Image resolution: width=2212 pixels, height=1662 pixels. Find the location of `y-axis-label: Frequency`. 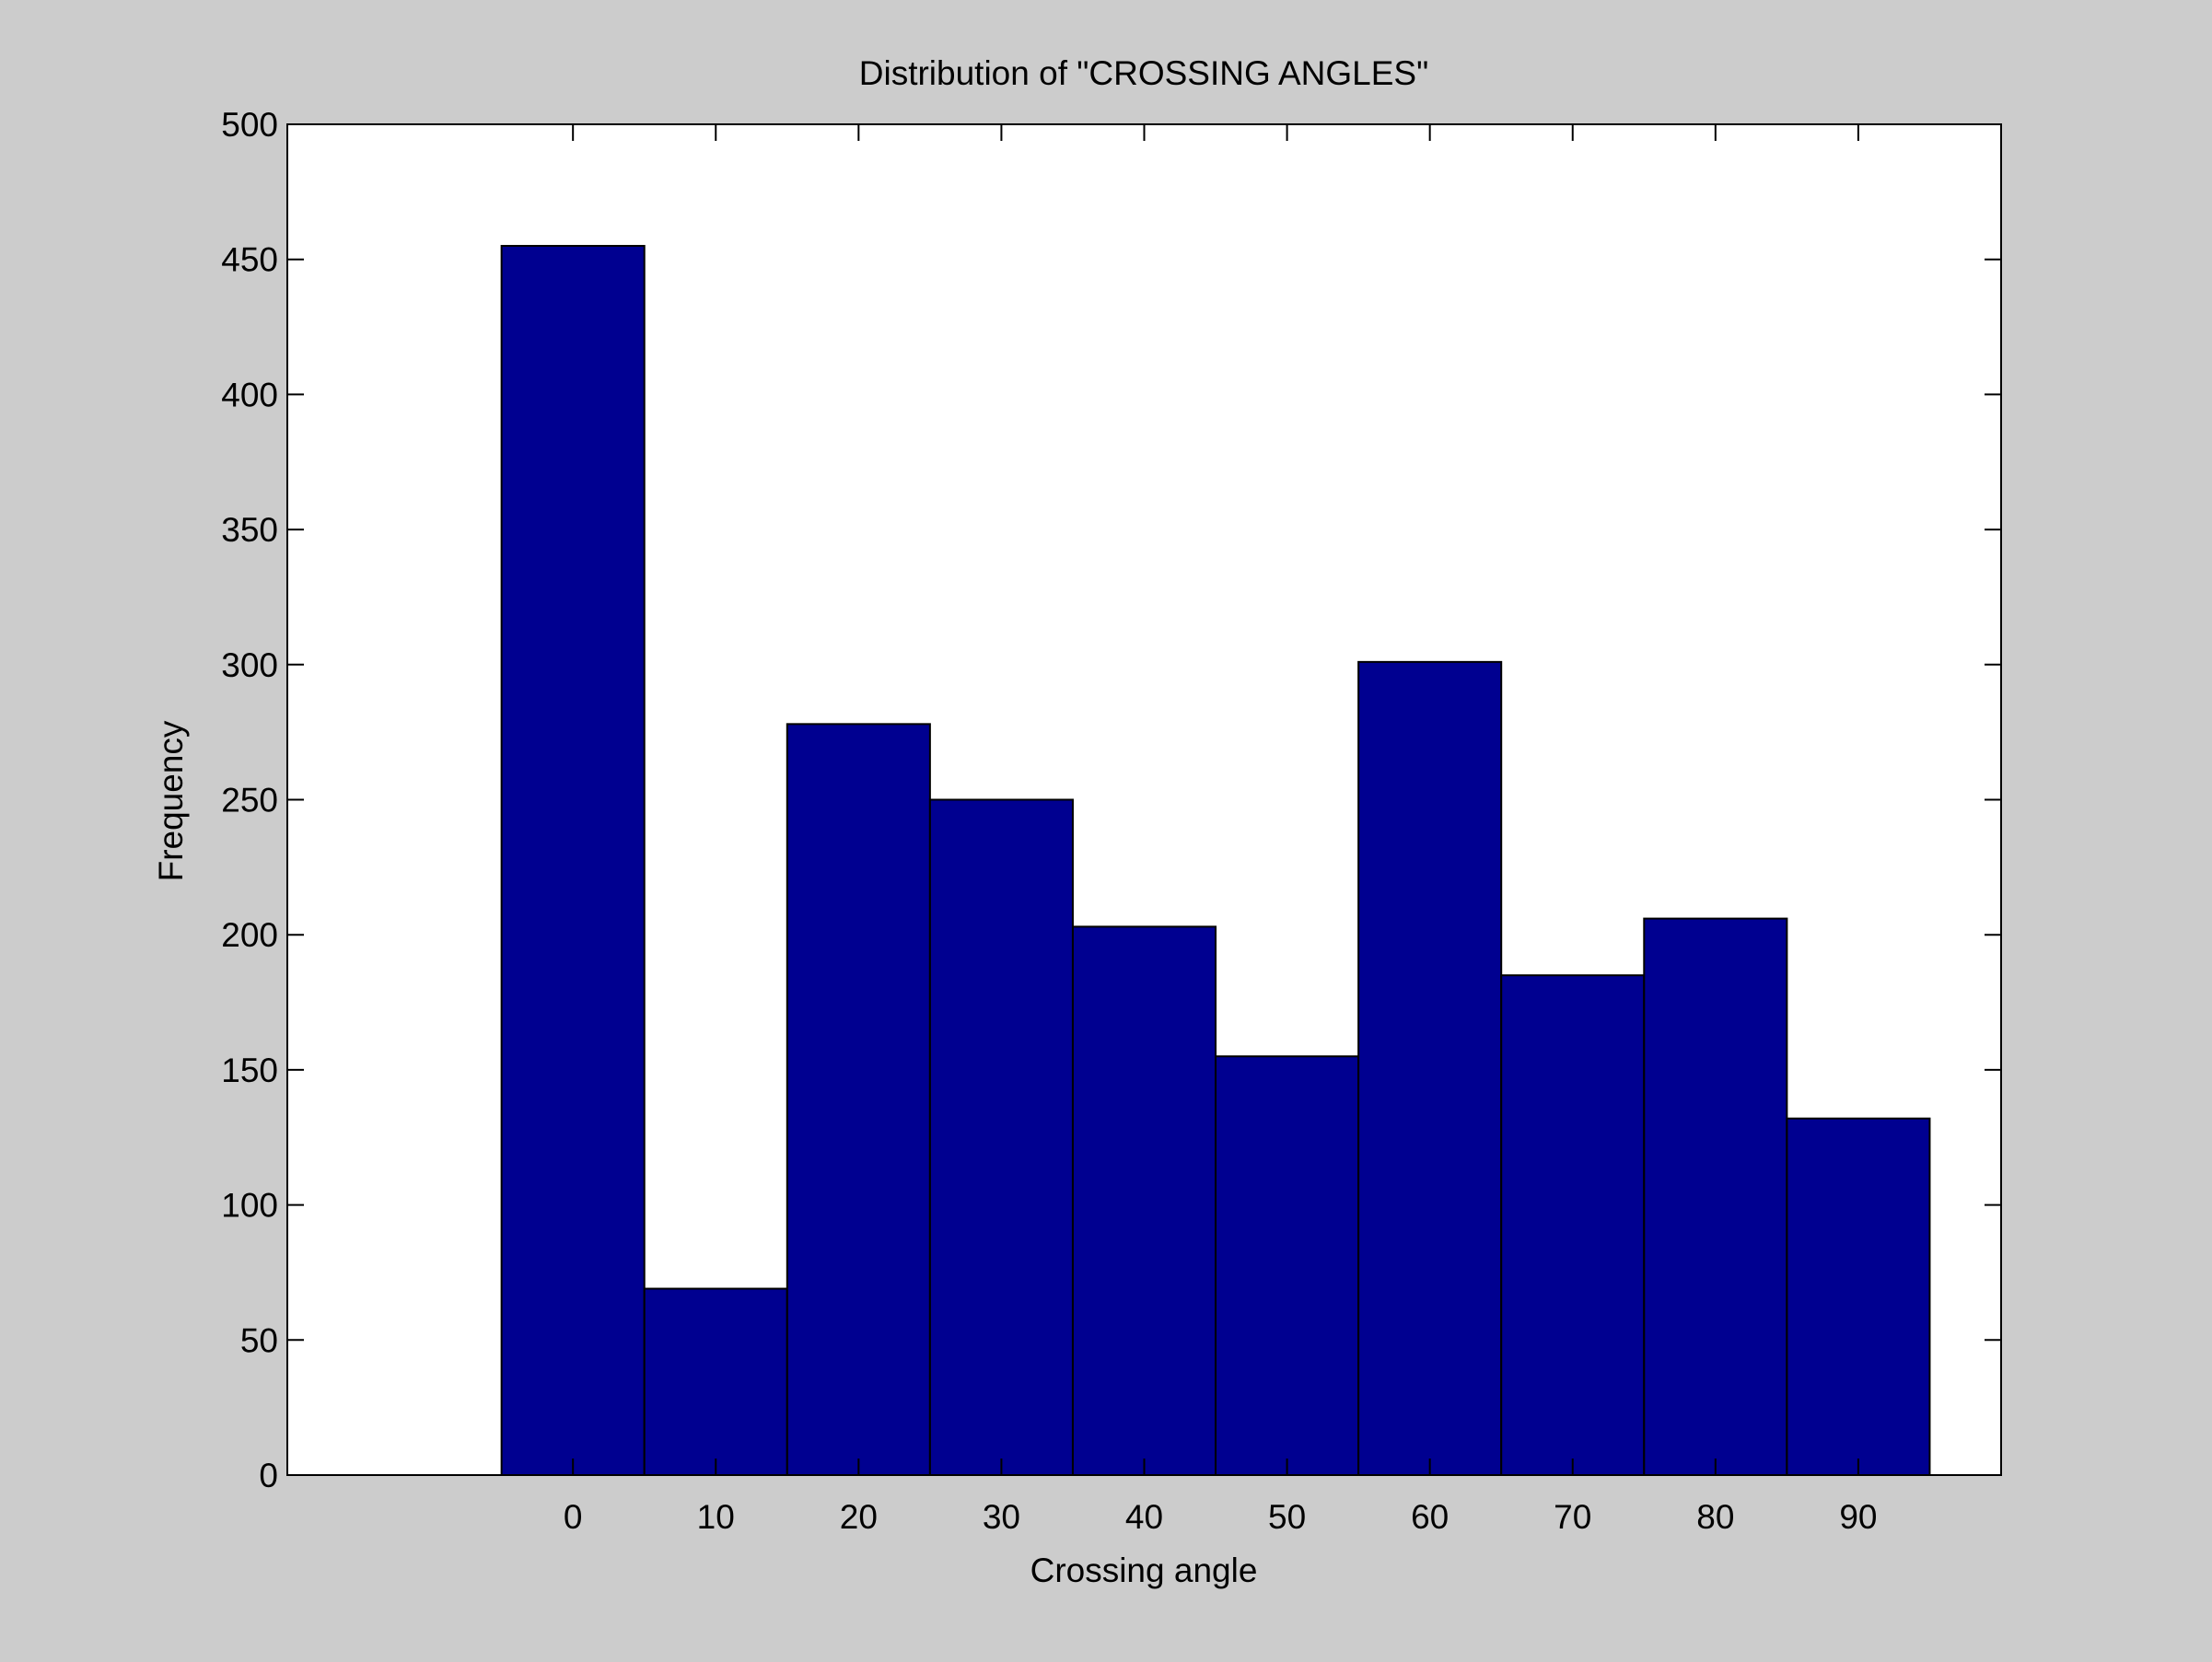

y-axis-label: Frequency is located at coordinates (171, 800).